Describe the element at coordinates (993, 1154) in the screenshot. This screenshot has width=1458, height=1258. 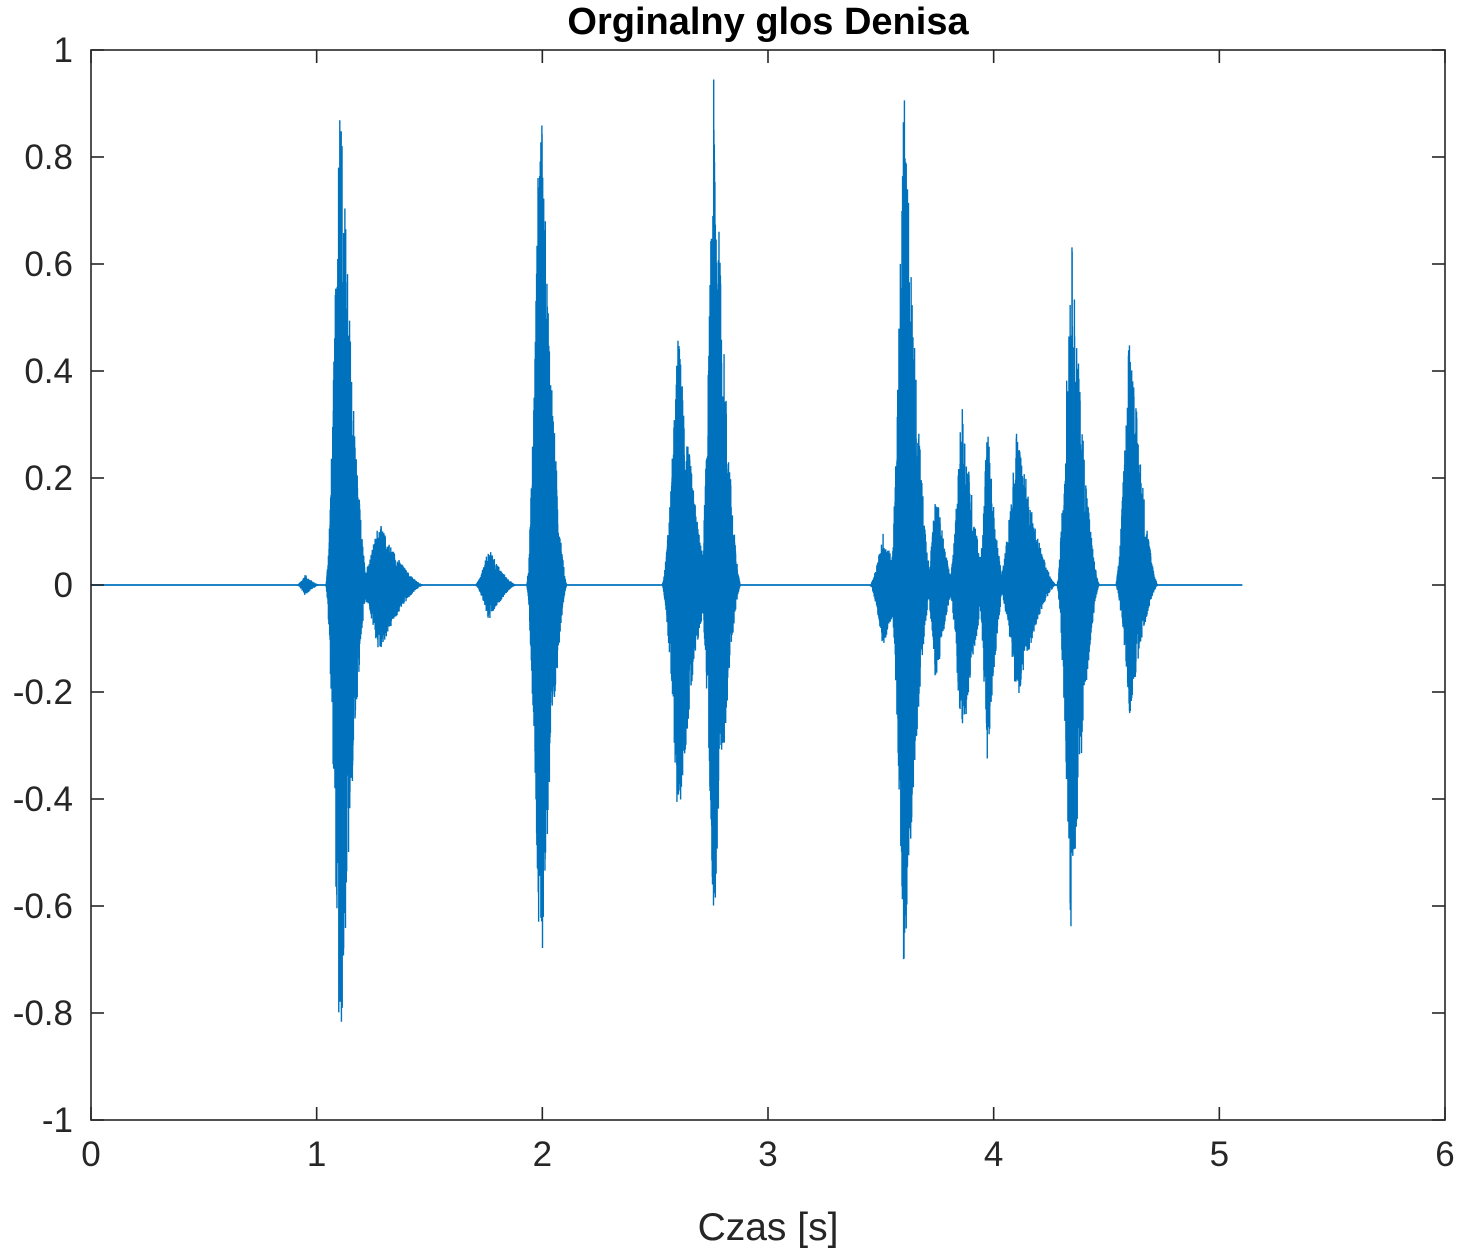
I see `x-tick-label: 4` at that location.